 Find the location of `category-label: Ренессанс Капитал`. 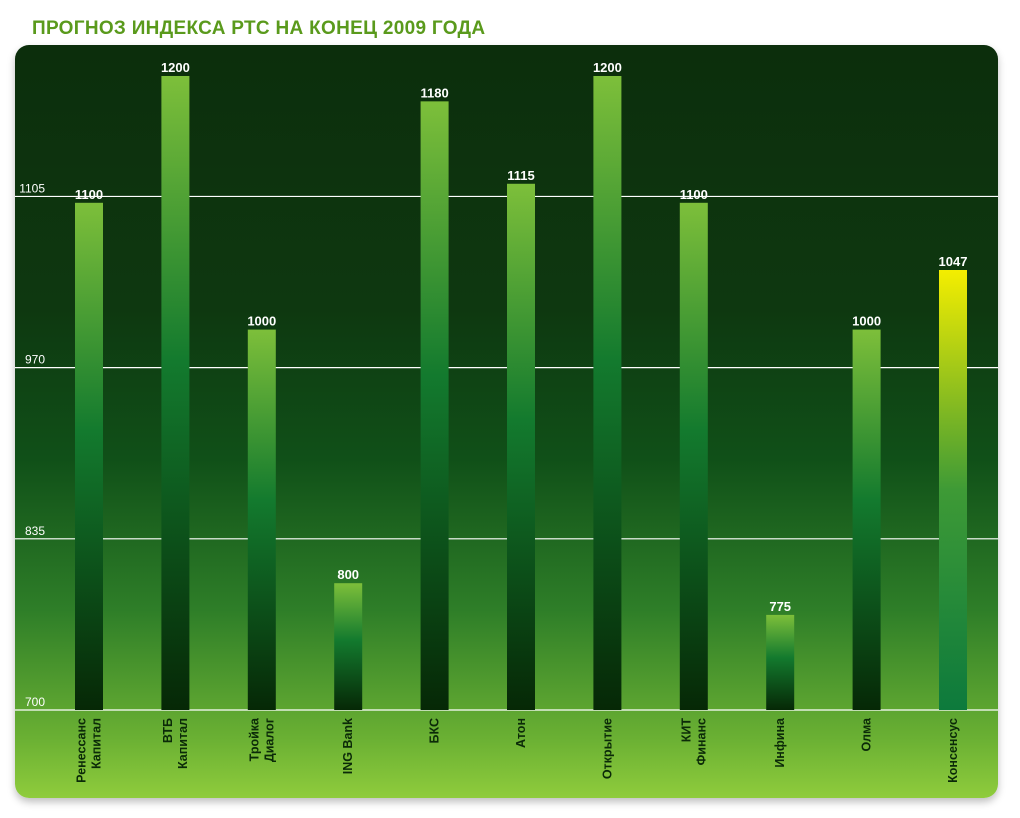

category-label: Ренессанс Капитал is located at coordinates (89, 750).